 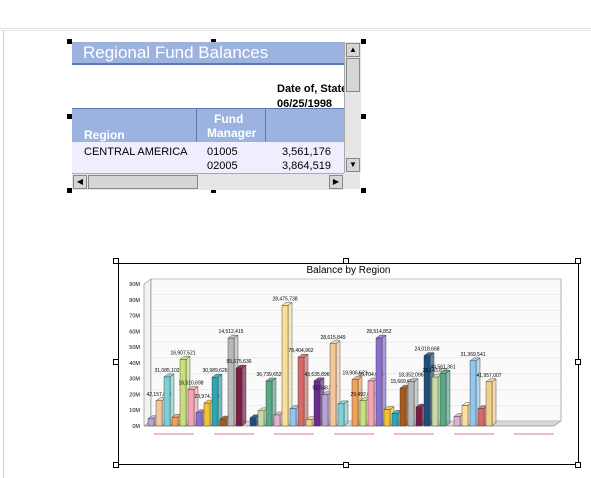 What do you see at coordinates (352, 107) in the screenshot?
I see `vertical-scrollbar: ▲ ▼` at bounding box center [352, 107].